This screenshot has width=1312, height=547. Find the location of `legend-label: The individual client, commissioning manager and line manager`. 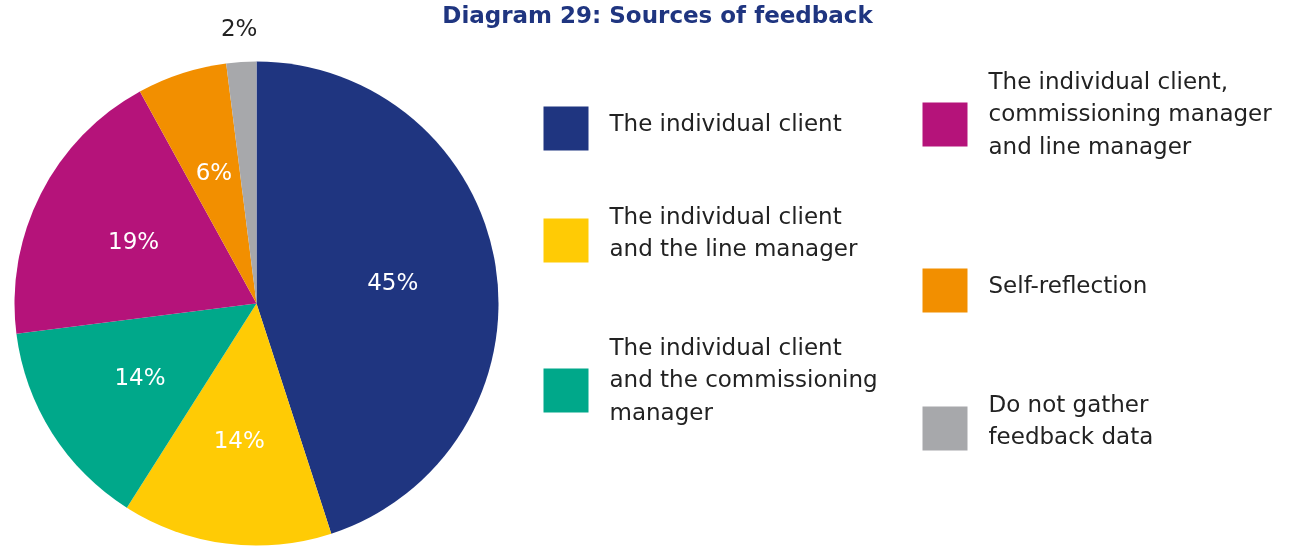

legend-label: The individual client, commissioning manager and line manager is located at coordinates (1130, 113).